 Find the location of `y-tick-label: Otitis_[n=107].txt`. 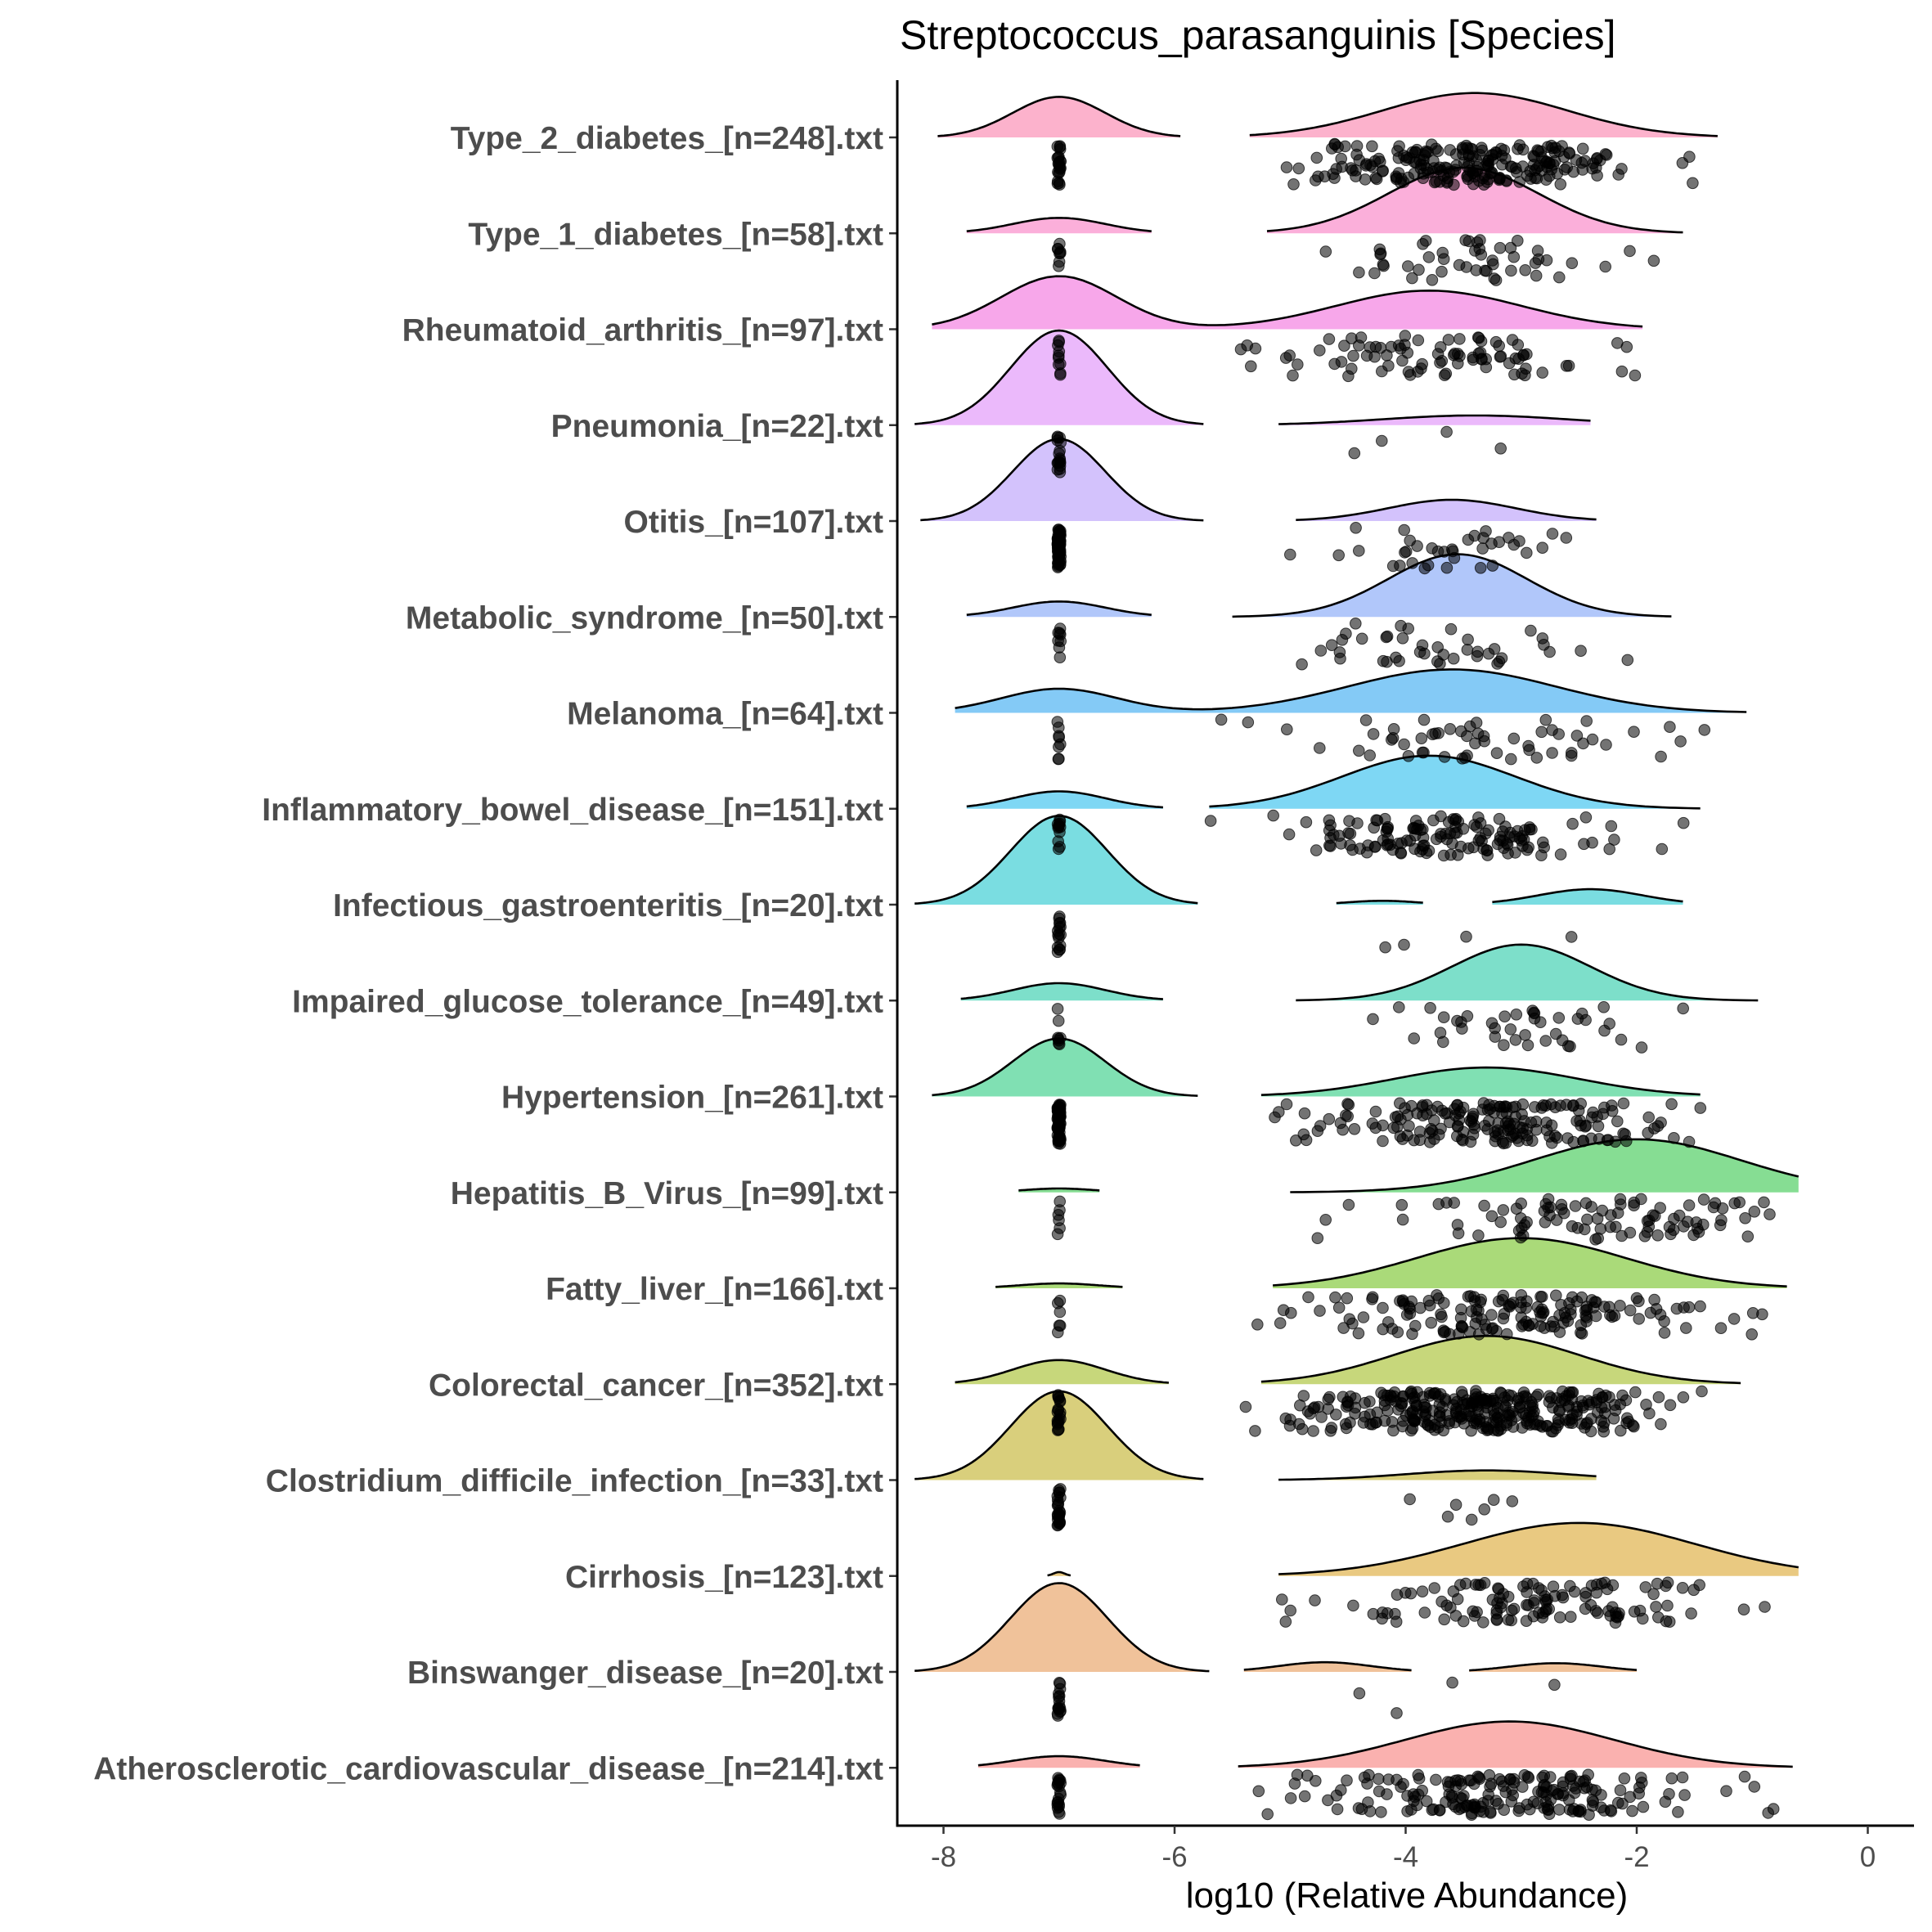

y-tick-label: Otitis_[n=107].txt is located at coordinates (753, 522).